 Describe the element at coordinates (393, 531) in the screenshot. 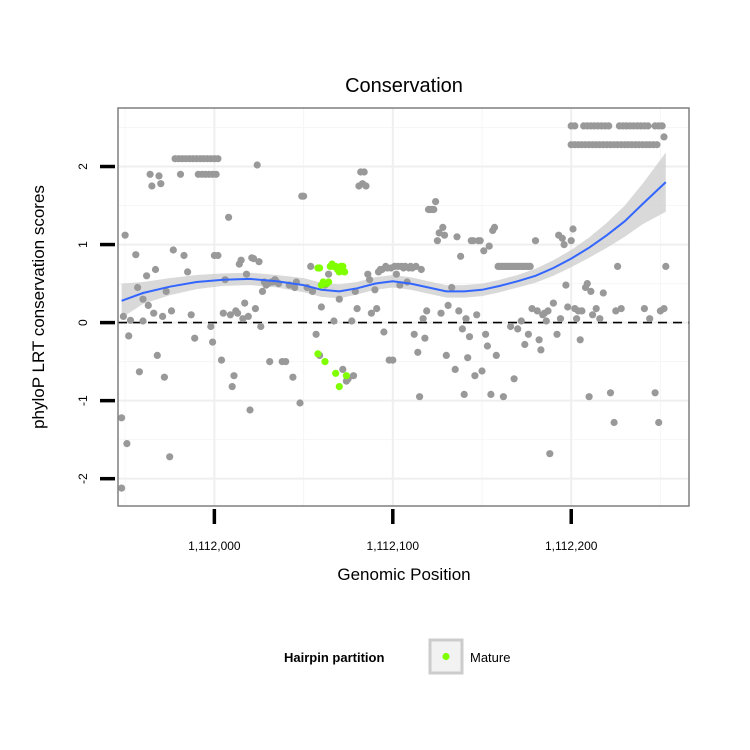

I see `x-axis: 1,112,000 1,112,100 1,112,200` at that location.